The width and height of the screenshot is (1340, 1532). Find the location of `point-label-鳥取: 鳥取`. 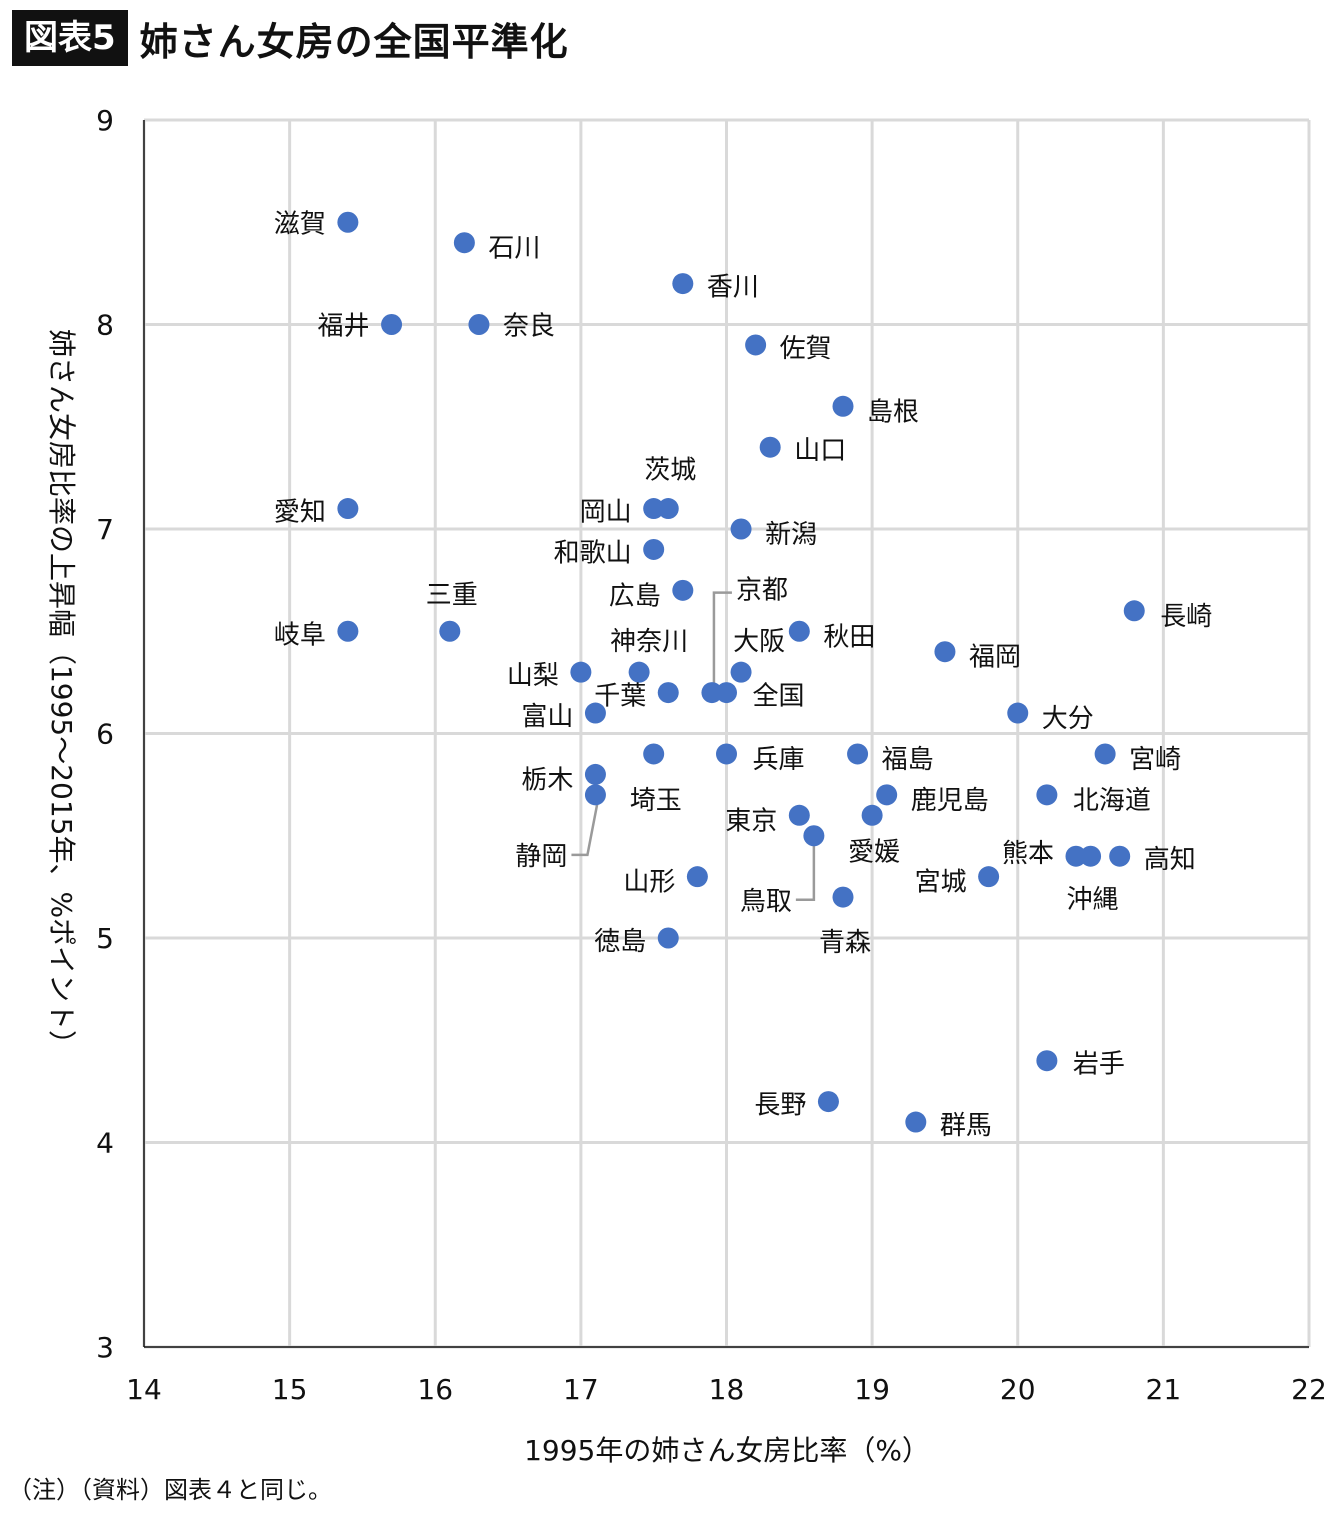

point-label-鳥取: 鳥取 is located at coordinates (766, 902).